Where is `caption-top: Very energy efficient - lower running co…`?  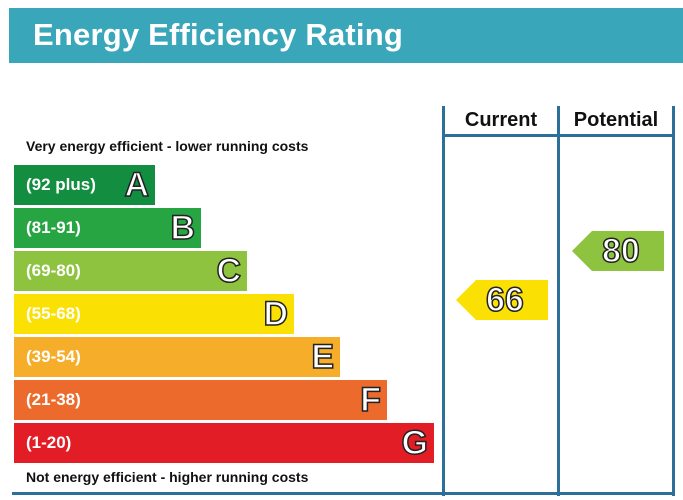
caption-top: Very energy efficient - lower running co… is located at coordinates (167, 146).